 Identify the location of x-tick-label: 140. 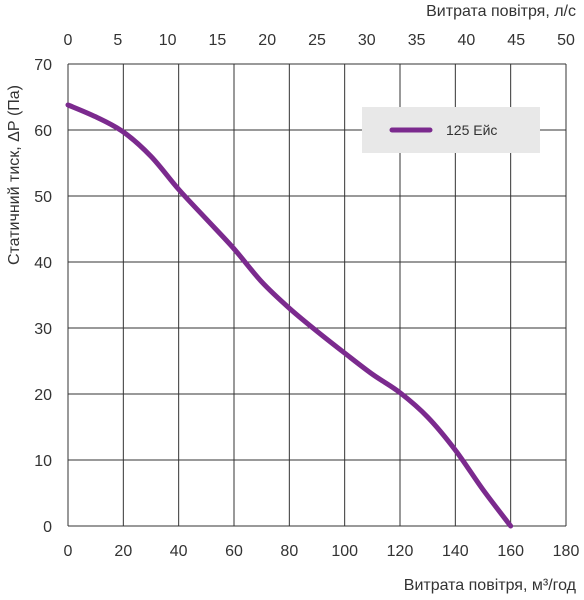
(455, 551).